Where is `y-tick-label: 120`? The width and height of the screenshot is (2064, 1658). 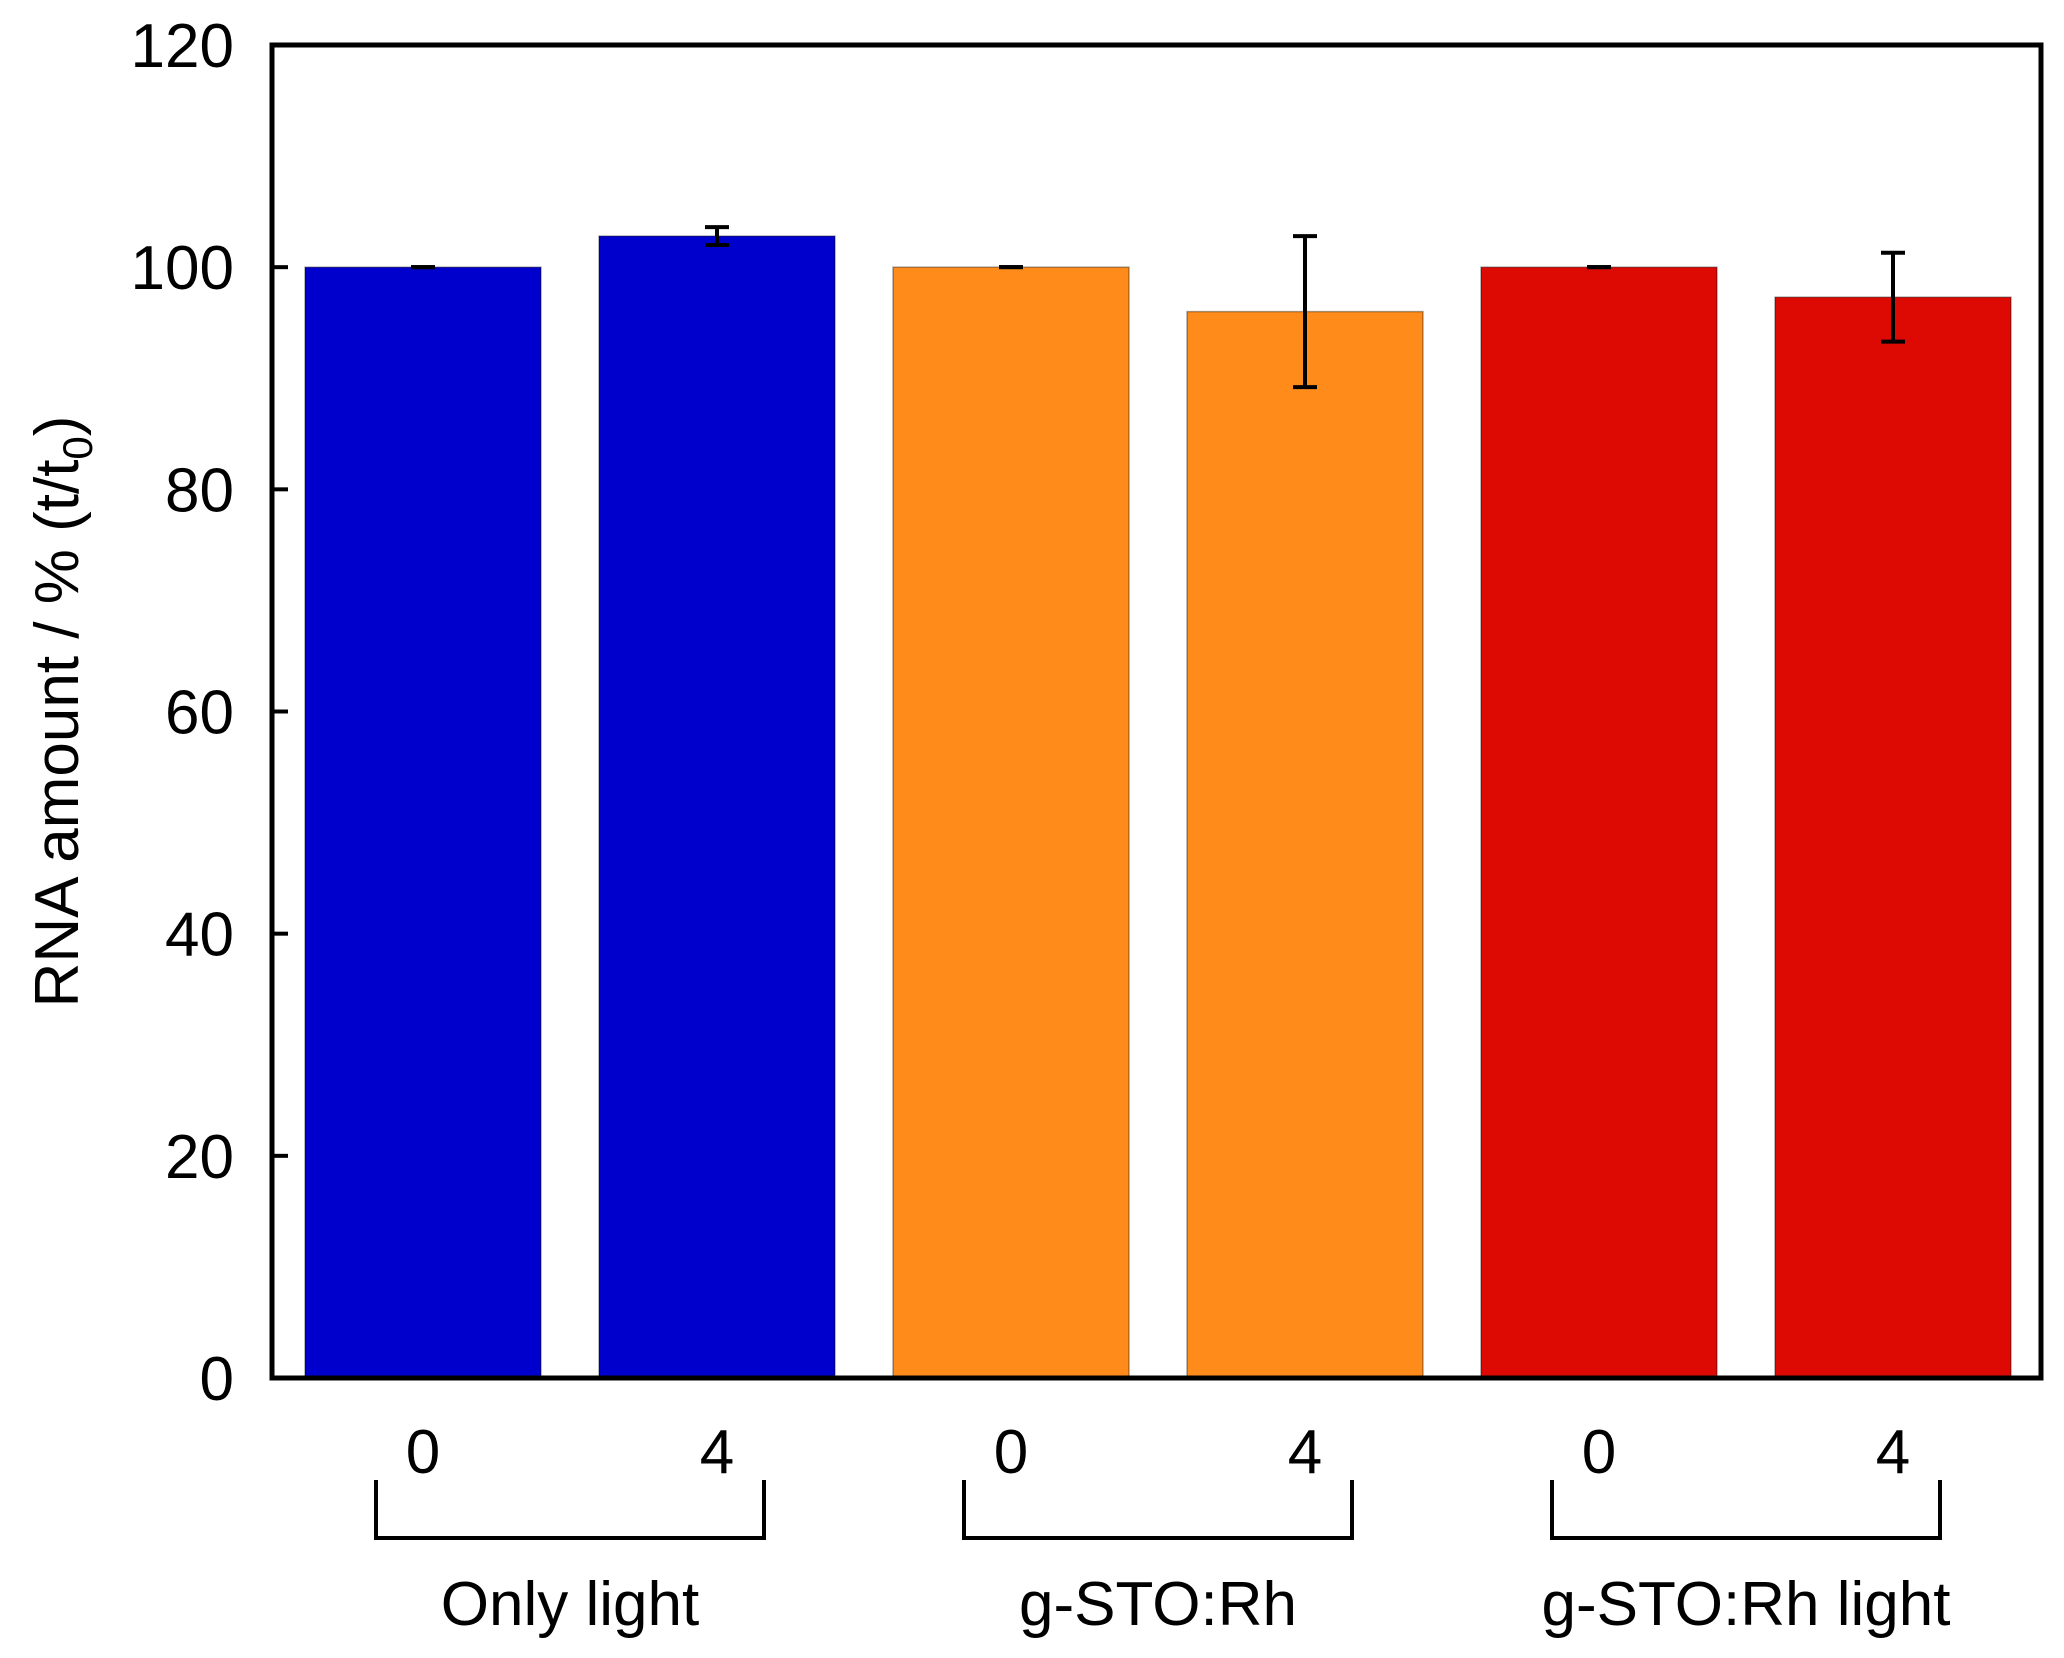 y-tick-label: 120 is located at coordinates (182, 46).